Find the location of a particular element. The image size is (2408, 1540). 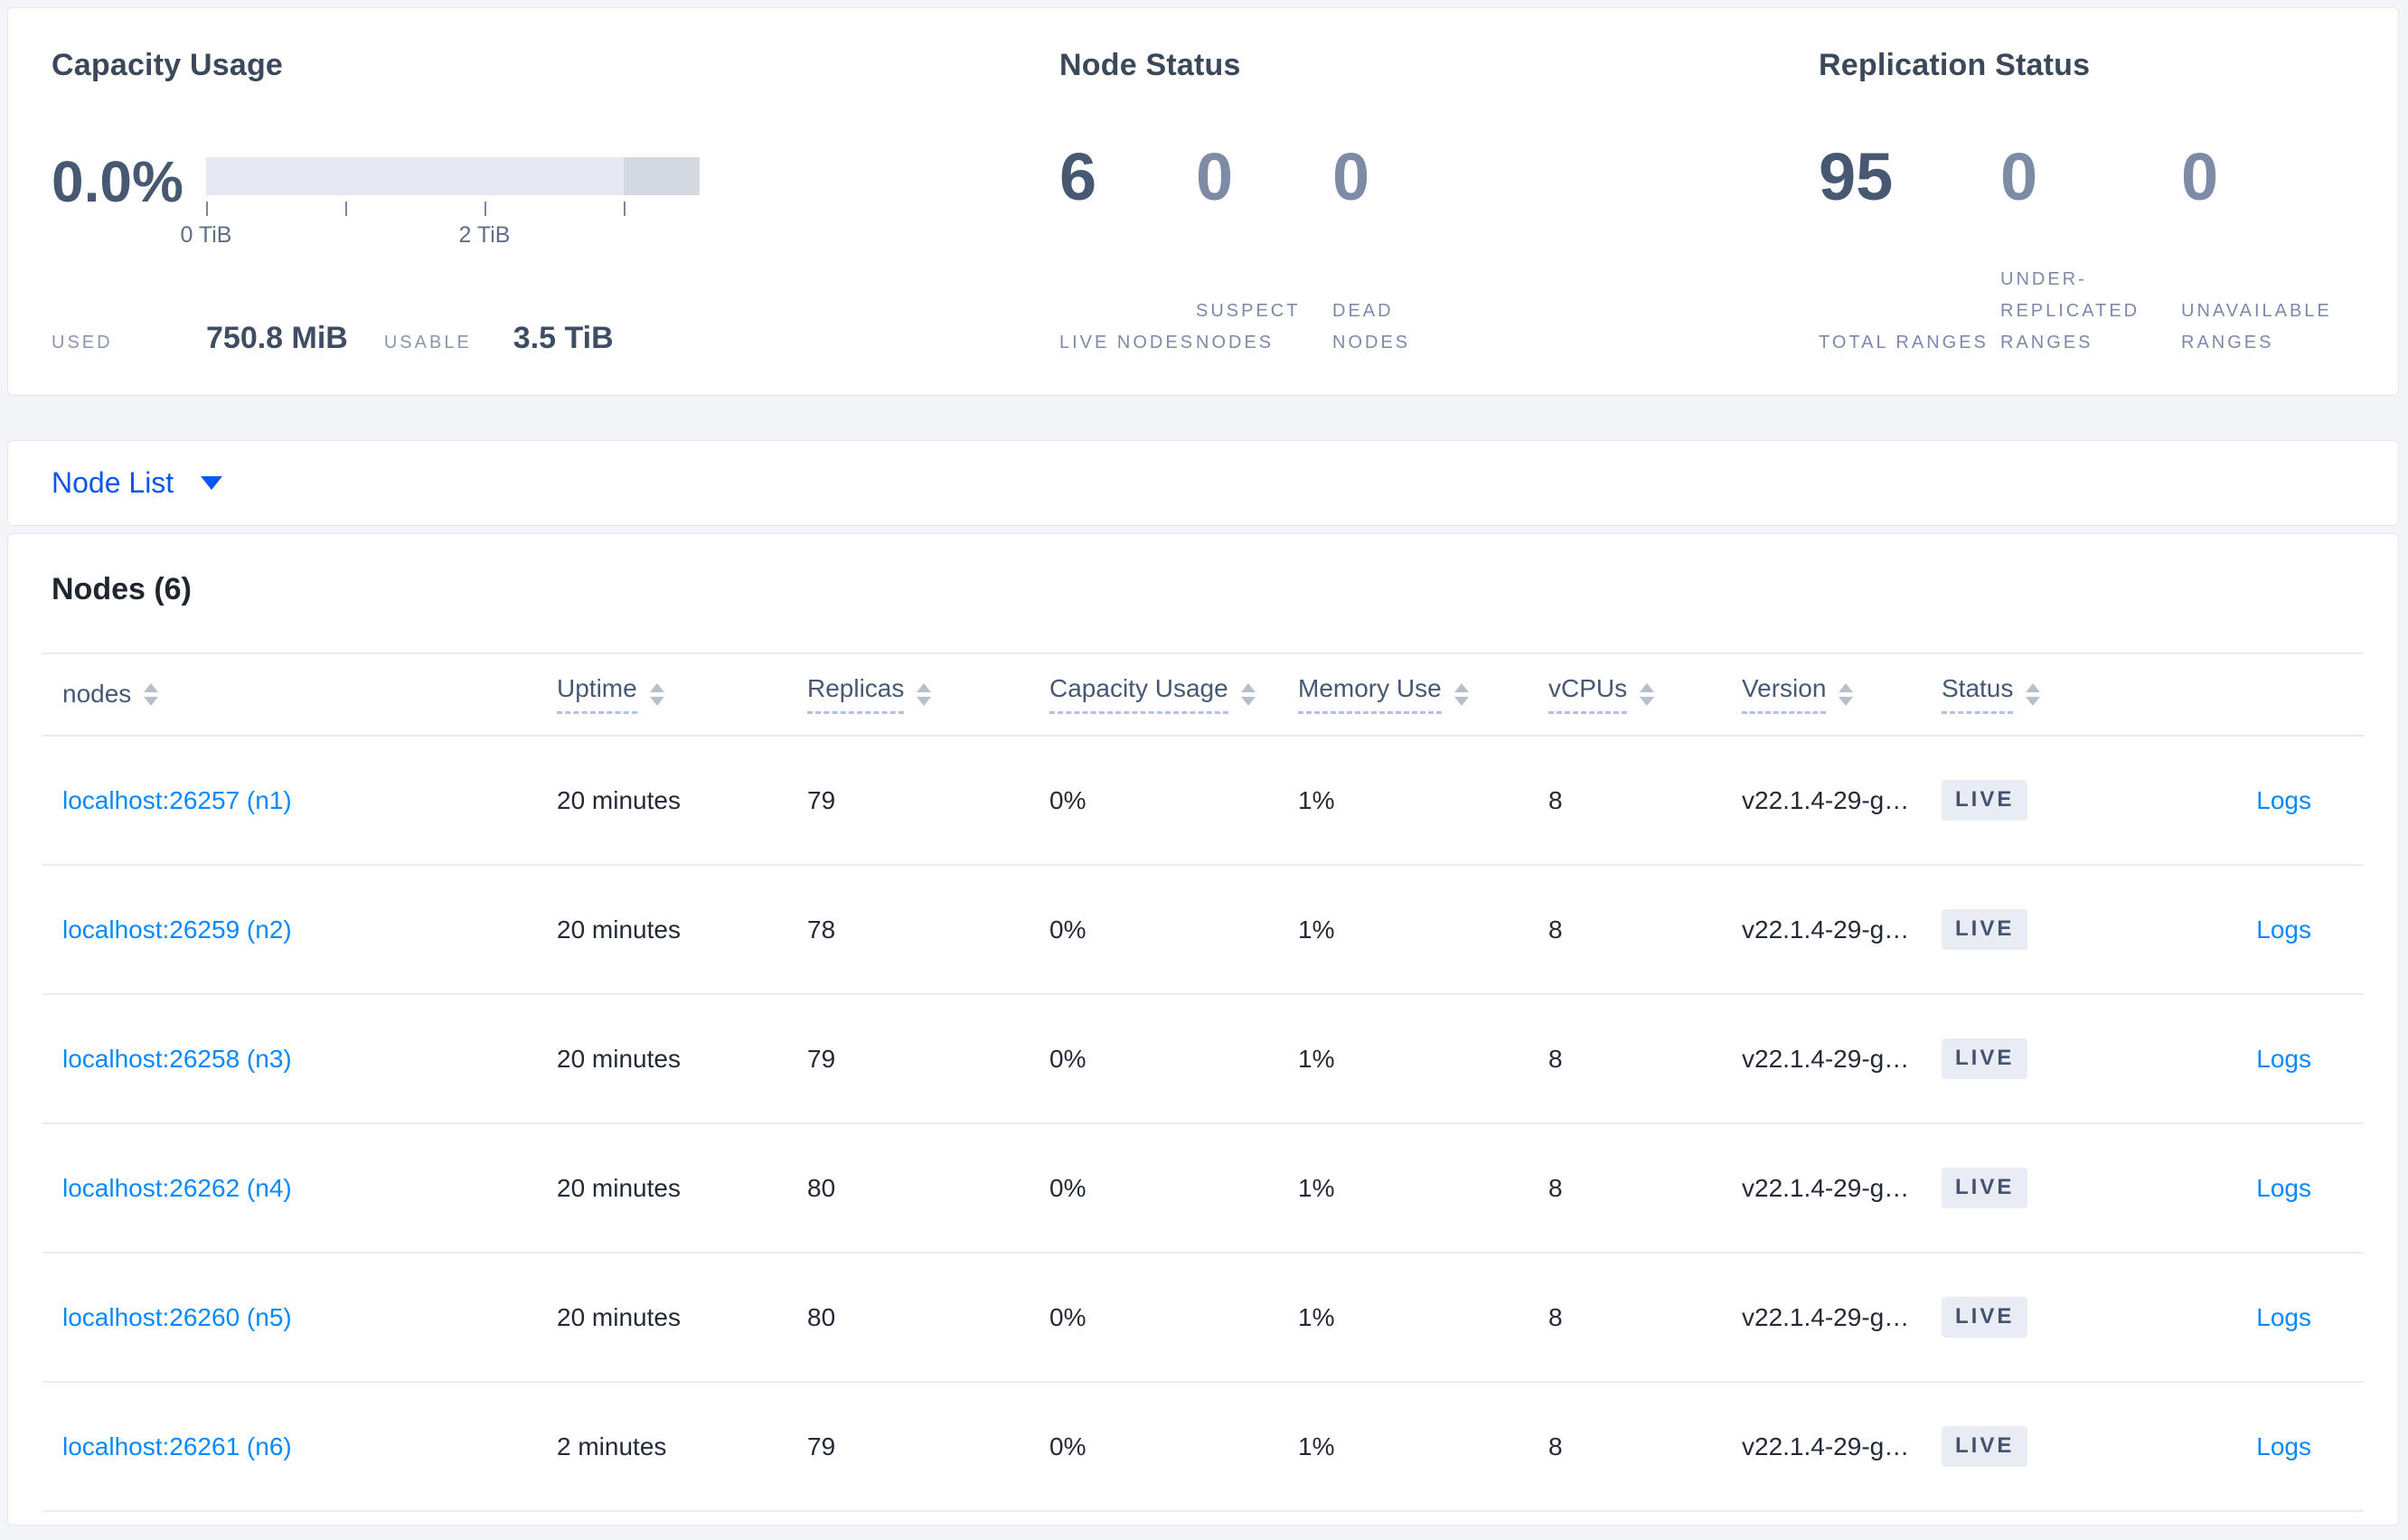

nodes-section-title: Nodes (6) is located at coordinates (122, 589).